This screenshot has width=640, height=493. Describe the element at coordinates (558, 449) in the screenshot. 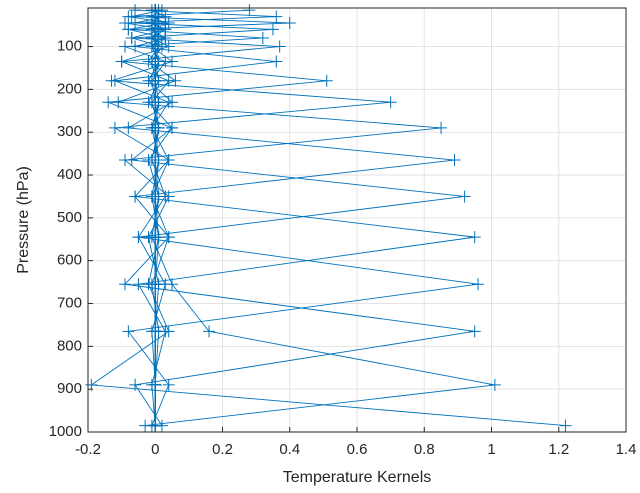

I see `x-tick-label: 1.2` at that location.